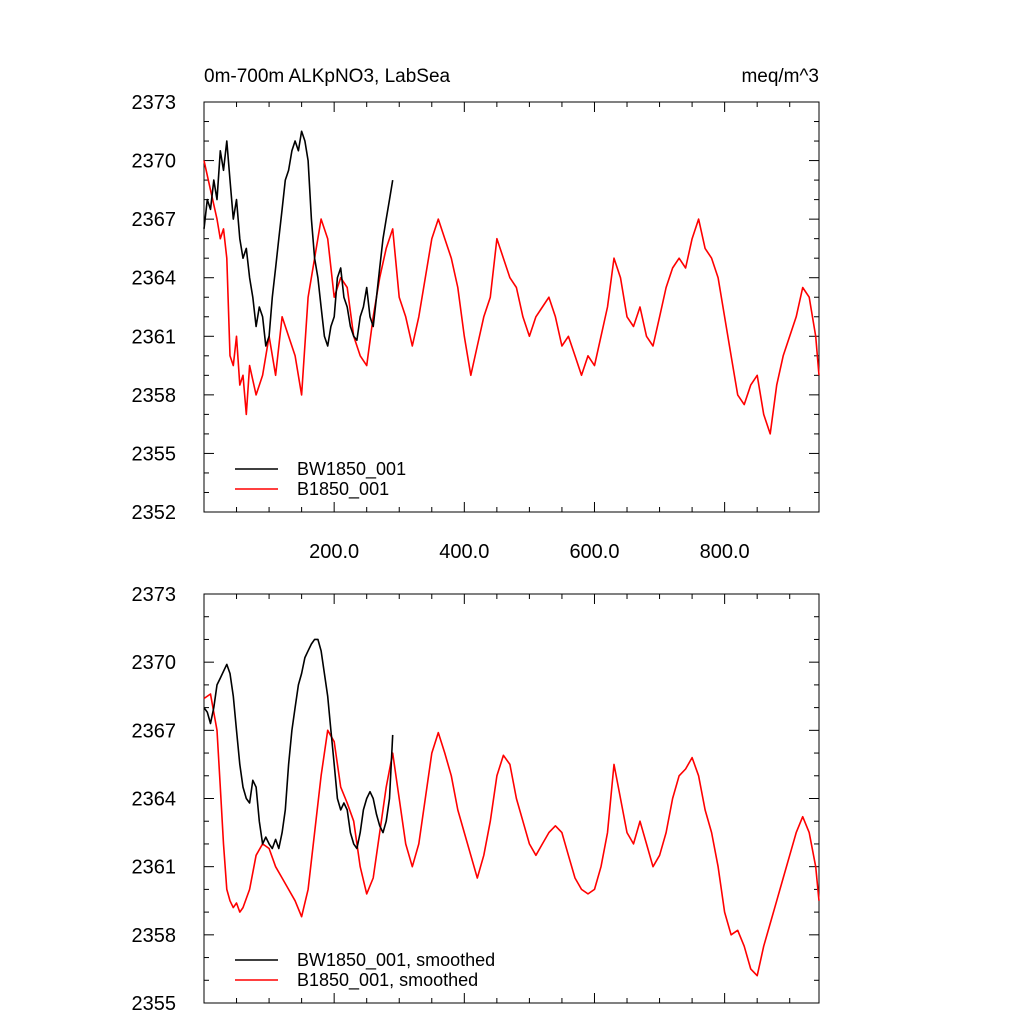 Image resolution: width=1024 pixels, height=1024 pixels. Describe the element at coordinates (780, 76) in the screenshot. I see `chart-title-right: meq/m^3` at that location.